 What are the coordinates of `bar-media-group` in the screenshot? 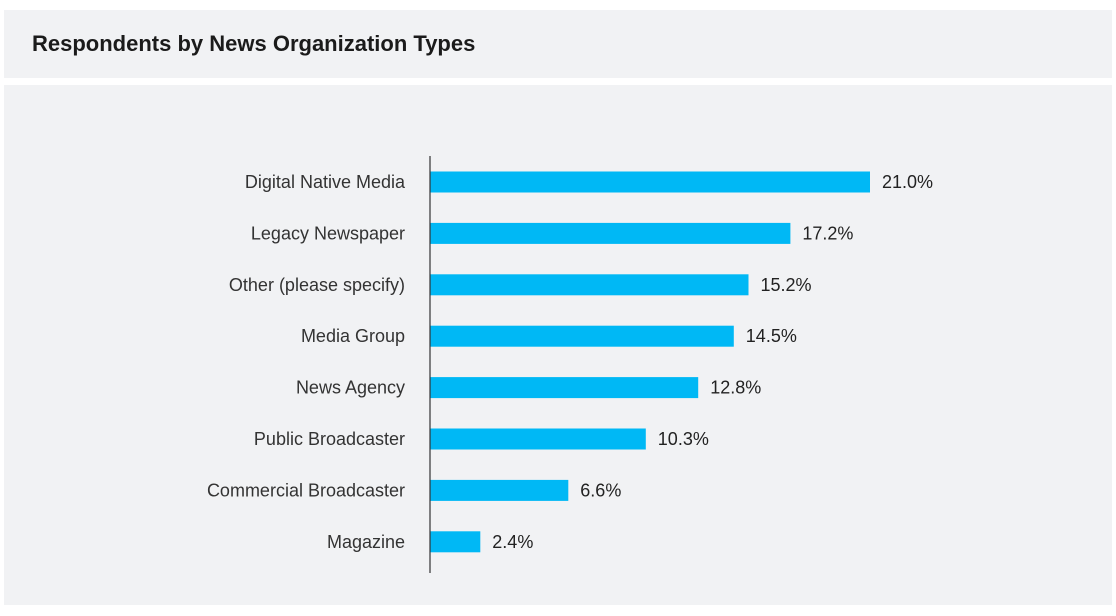 It's located at (582, 336).